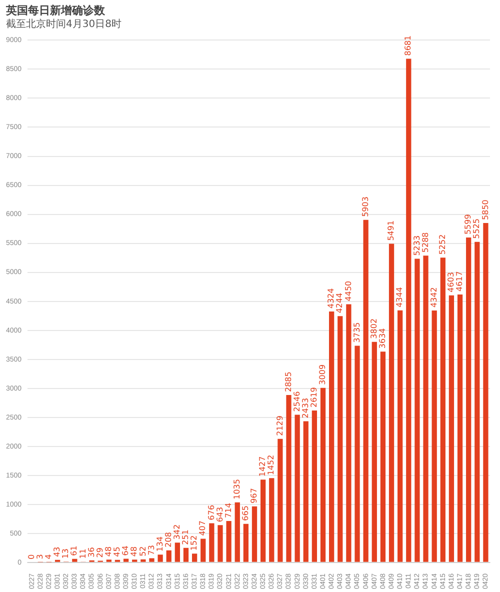 Image resolution: width=500 pixels, height=592 pixels. Describe the element at coordinates (442, 244) in the screenshot. I see `data-label: 5252` at that location.